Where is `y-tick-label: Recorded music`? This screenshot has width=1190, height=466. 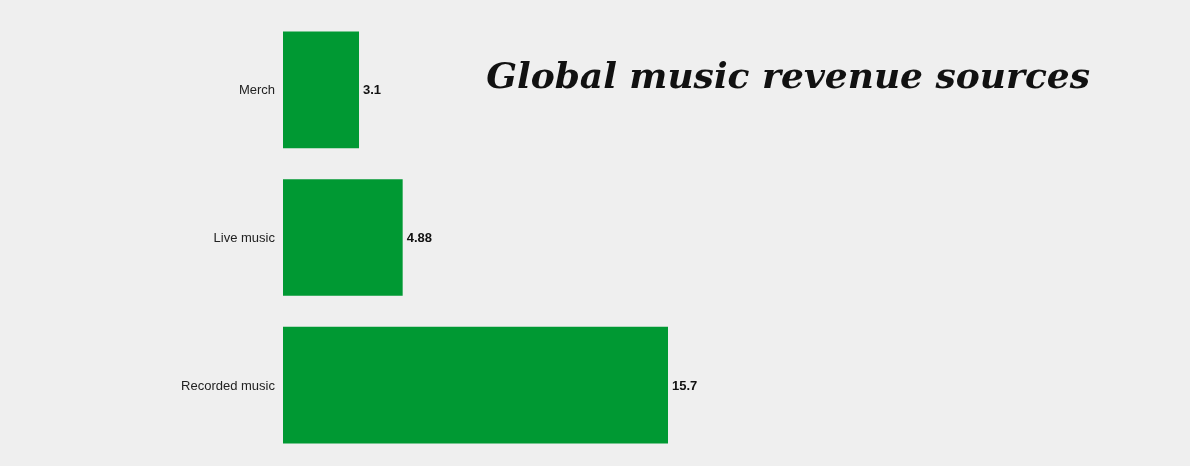 y-tick-label: Recorded music is located at coordinates (228, 385).